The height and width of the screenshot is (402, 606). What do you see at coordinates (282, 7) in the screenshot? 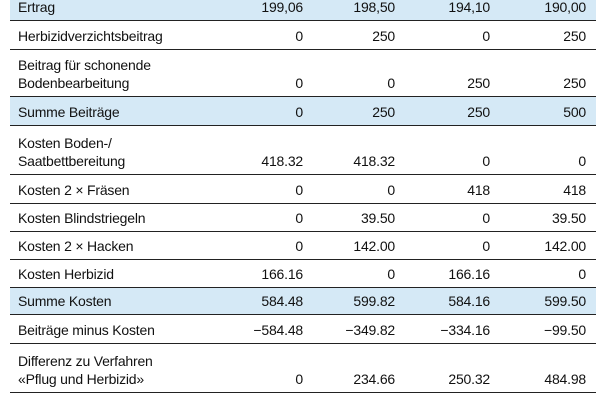
I see `cell-value: 199,06` at bounding box center [282, 7].